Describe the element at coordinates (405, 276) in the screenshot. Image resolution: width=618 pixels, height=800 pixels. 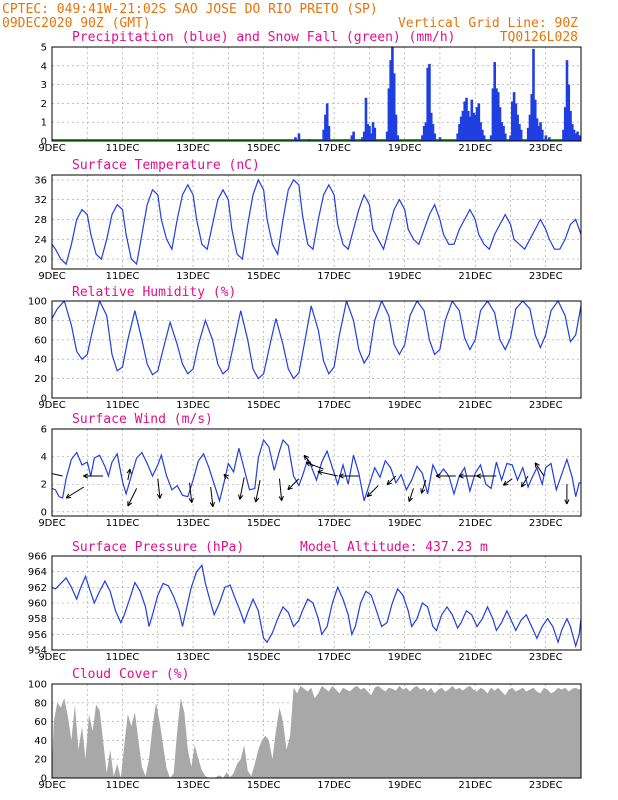
I see `temperature-xtick-label: 19DEC` at that location.